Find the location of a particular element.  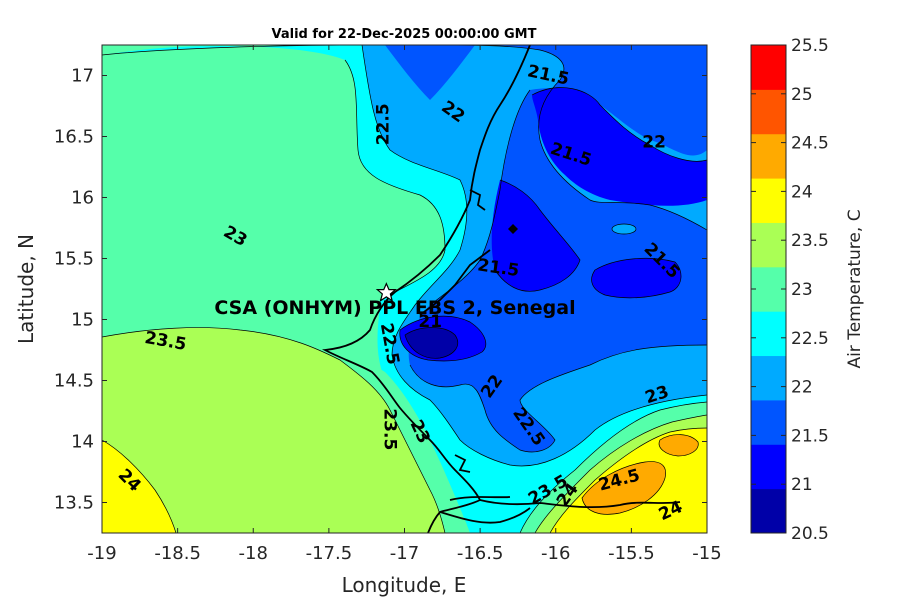

band-21-5-top is located at coordinates (430, 72).